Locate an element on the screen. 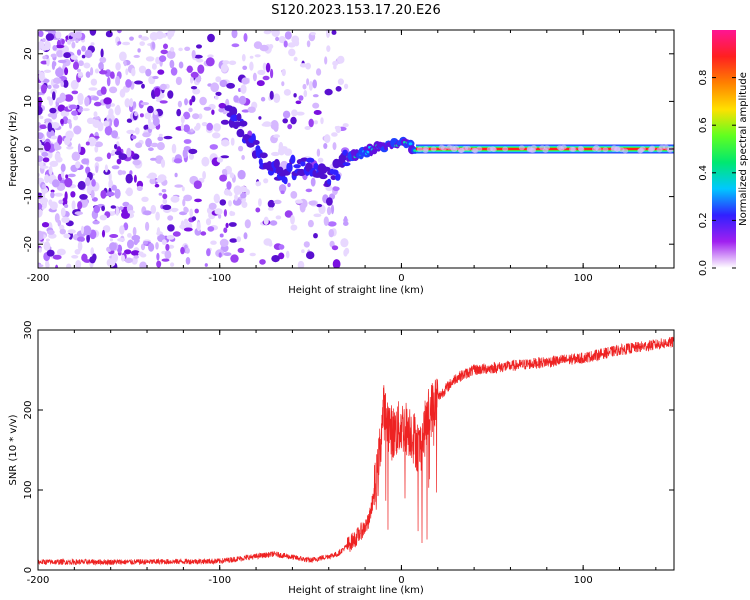  snr-xtick-label: -100 is located at coordinates (219, 580).